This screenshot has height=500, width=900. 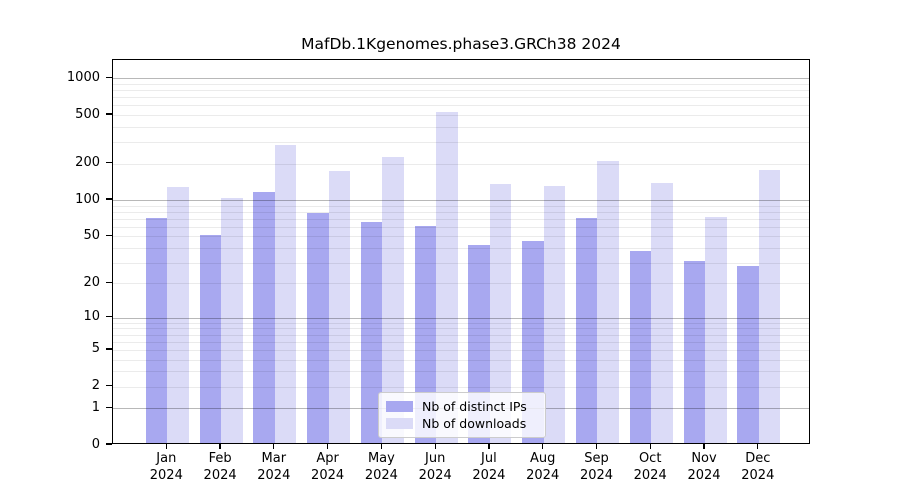 I want to click on legend: Nb of distinct IPs Nb of downloads, so click(x=462, y=415).